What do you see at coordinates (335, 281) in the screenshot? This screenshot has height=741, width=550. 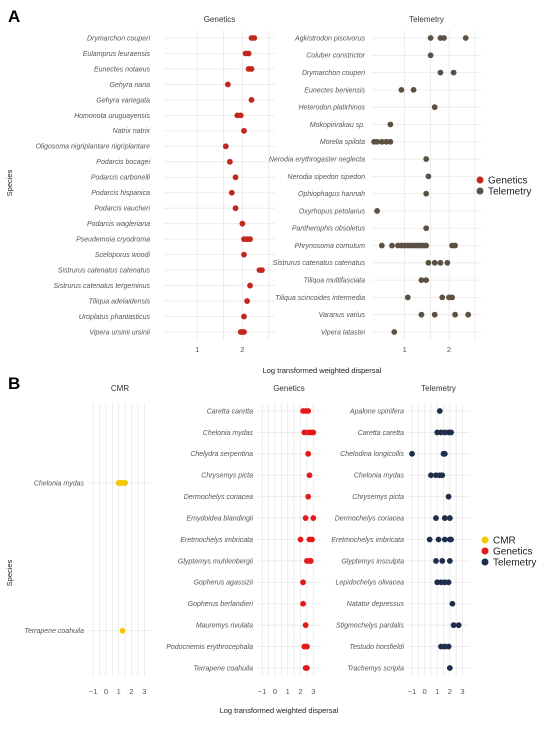 I see `species-label: Tiliqua multifasciata` at bounding box center [335, 281].